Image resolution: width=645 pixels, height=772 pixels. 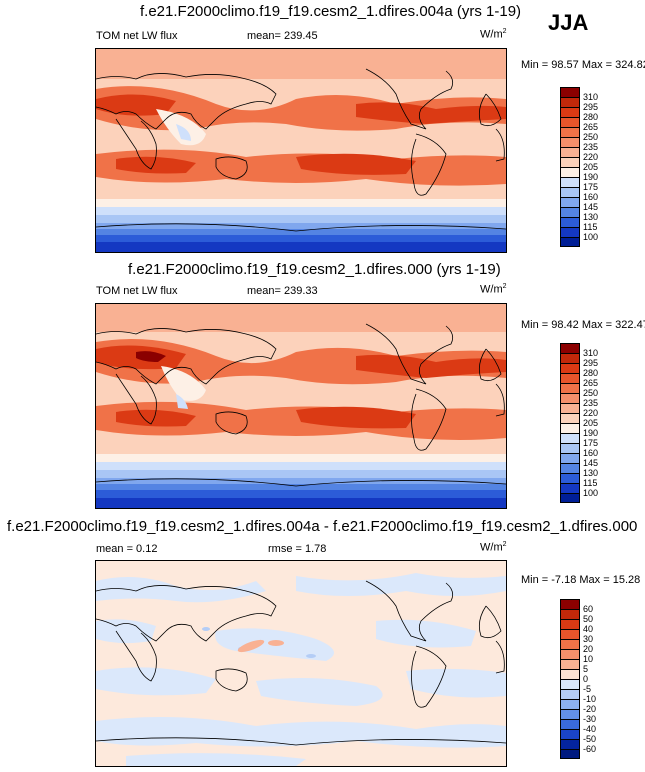 What do you see at coordinates (590, 719) in the screenshot?
I see `colorbar-tick: -30` at bounding box center [590, 719].